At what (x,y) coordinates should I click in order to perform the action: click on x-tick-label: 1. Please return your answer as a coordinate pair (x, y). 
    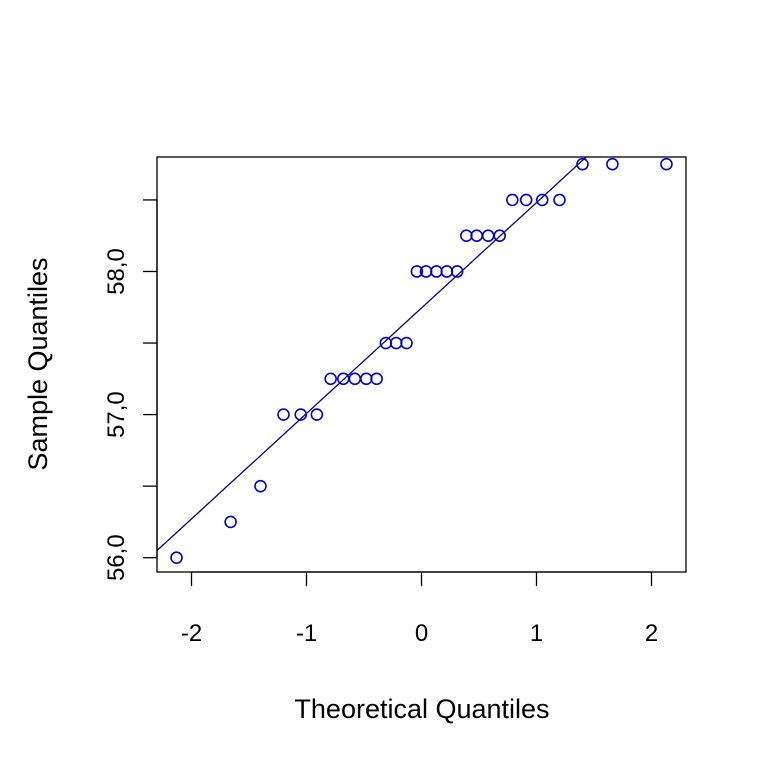
    Looking at the image, I should click on (536, 633).